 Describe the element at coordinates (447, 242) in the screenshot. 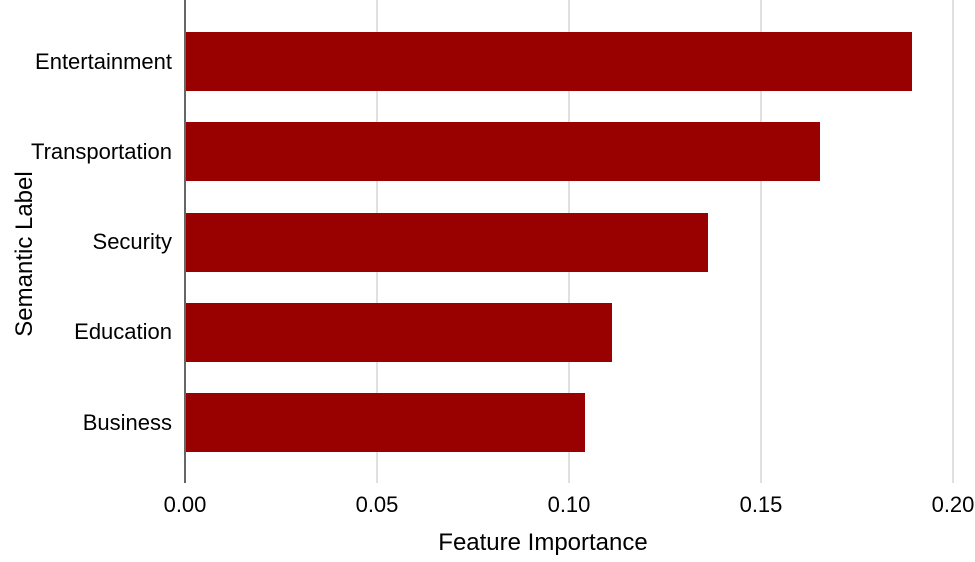

I see `bar-security` at that location.